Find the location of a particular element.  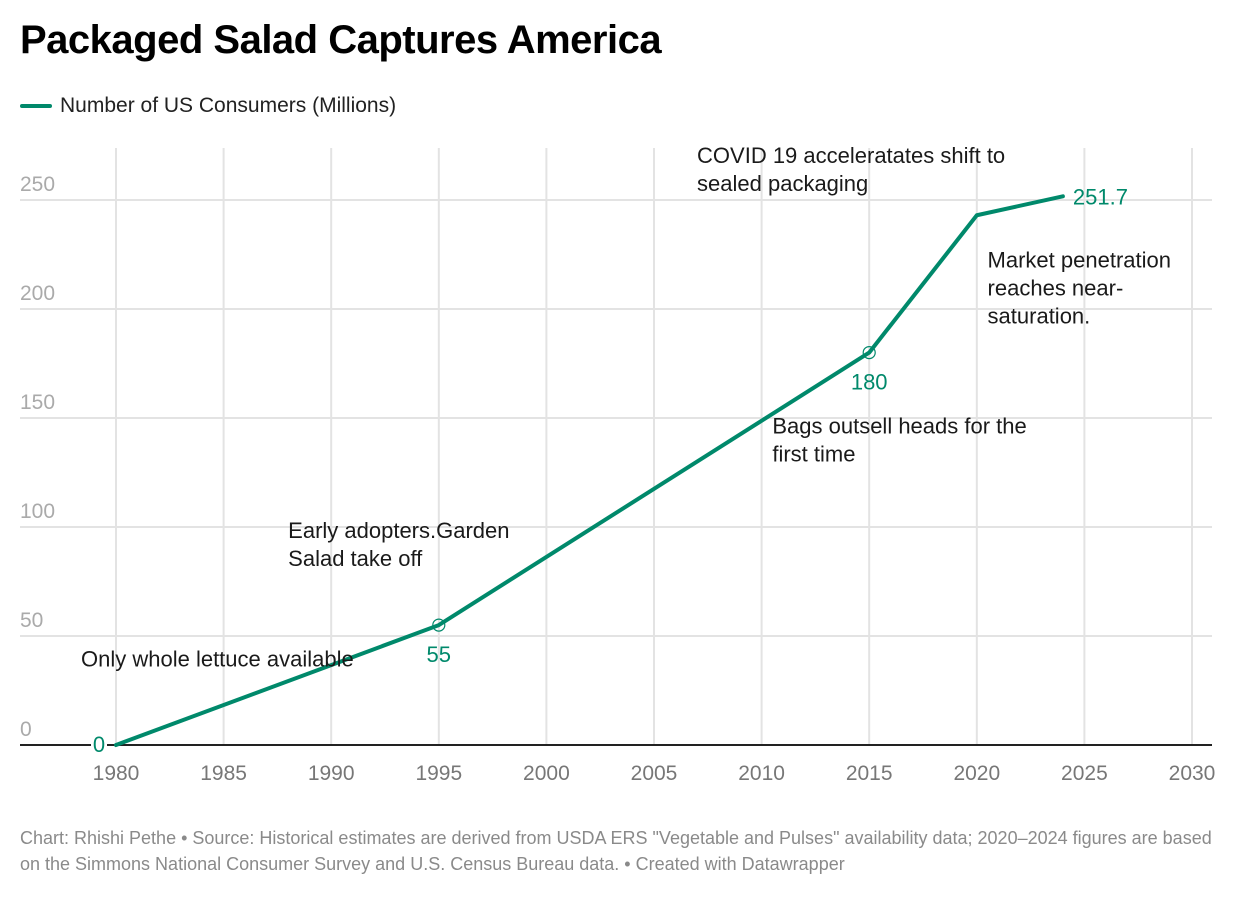

annotation-text: first time is located at coordinates (813, 453).